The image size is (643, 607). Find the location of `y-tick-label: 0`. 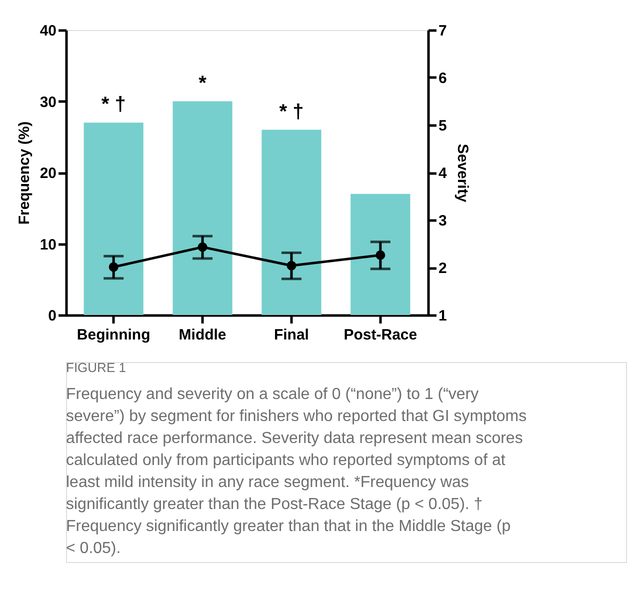

y-tick-label: 0 is located at coordinates (52, 316).